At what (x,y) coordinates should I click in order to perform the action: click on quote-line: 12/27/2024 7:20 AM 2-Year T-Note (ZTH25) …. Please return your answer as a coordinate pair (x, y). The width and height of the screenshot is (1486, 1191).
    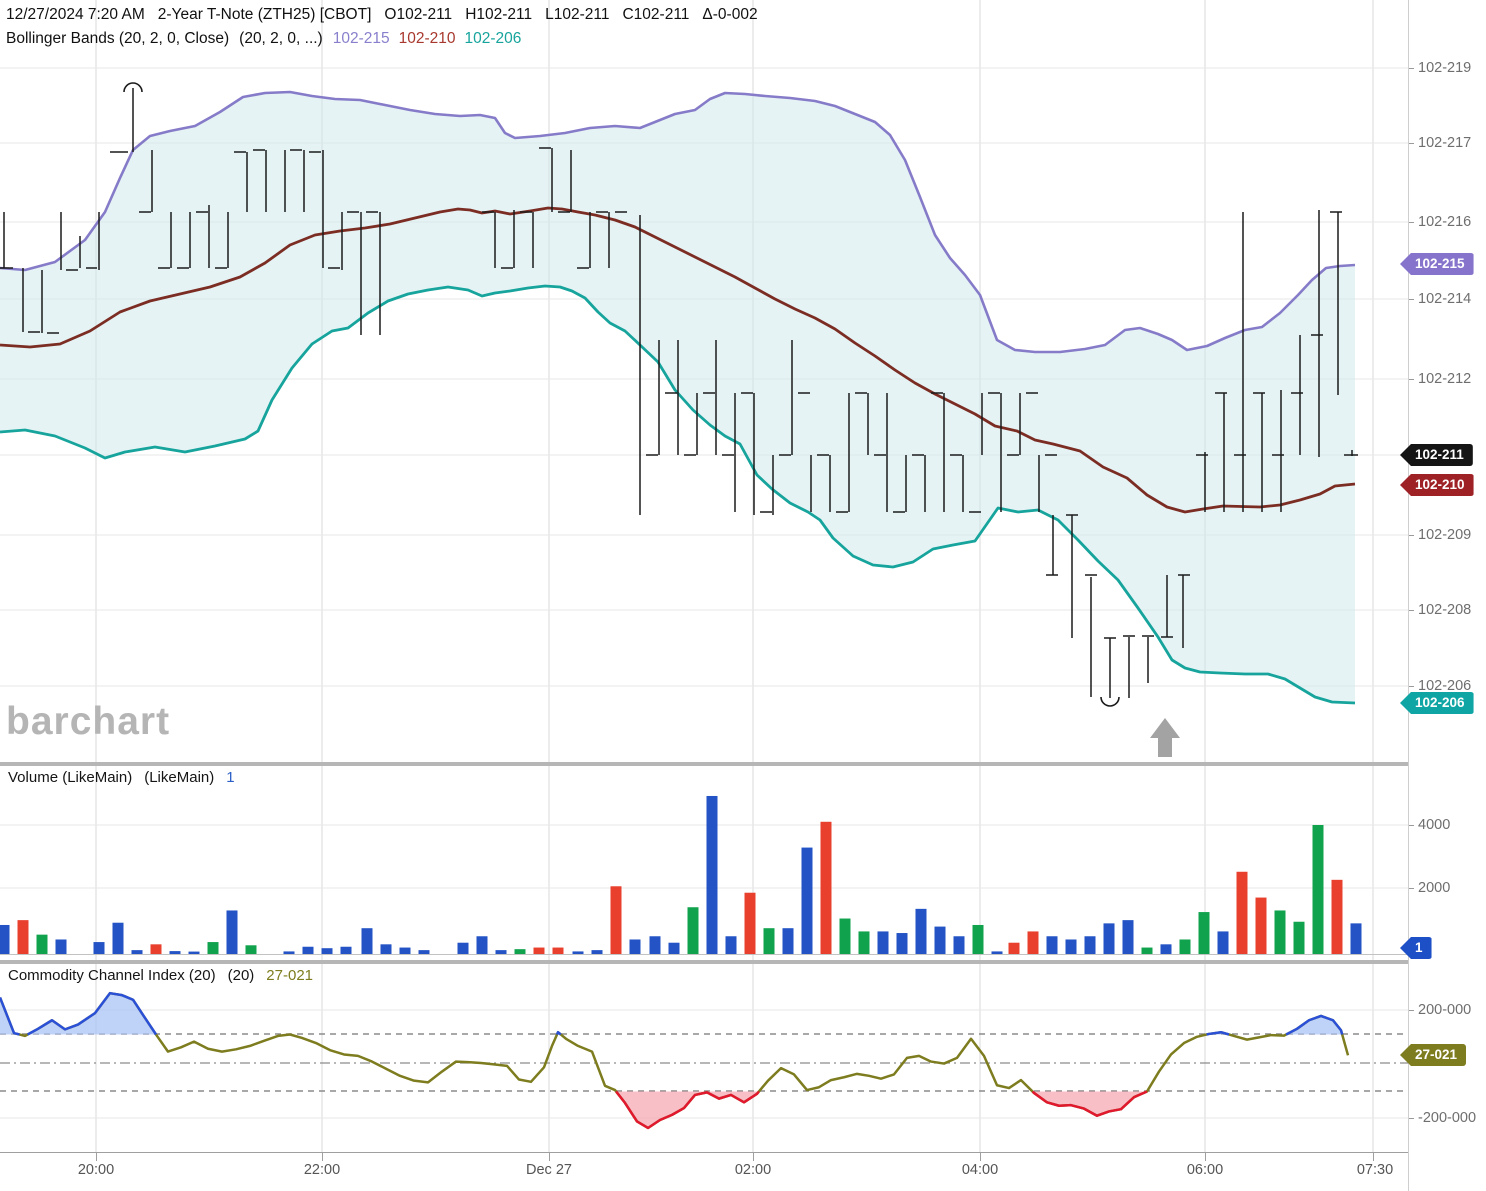
    Looking at the image, I should click on (388, 15).